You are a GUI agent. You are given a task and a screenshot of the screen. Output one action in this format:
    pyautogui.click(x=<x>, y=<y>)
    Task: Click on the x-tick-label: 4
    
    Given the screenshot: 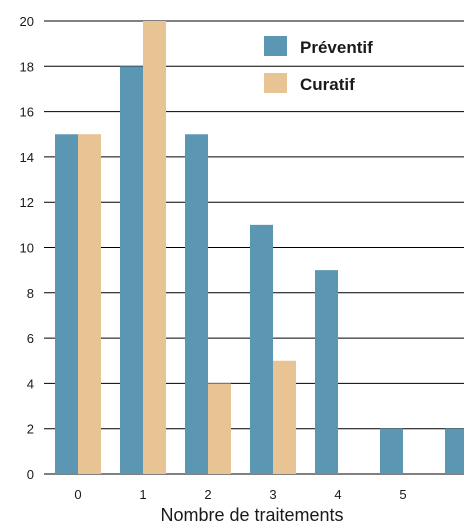 What is the action you would take?
    pyautogui.click(x=337, y=494)
    